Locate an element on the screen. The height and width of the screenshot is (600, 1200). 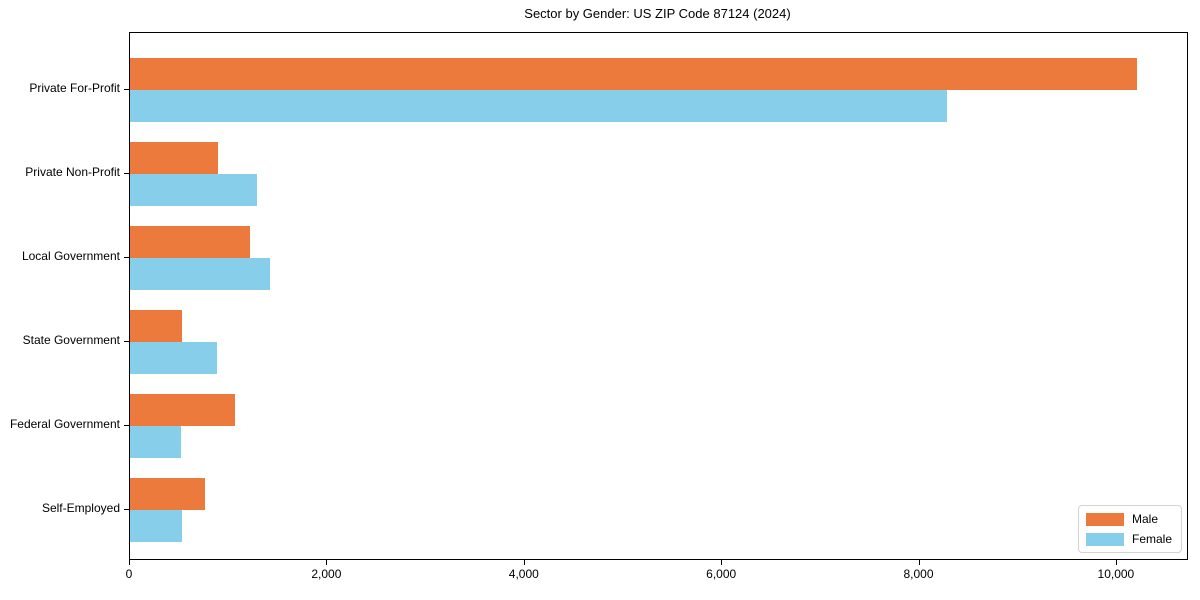
bar-female-private-non-profit is located at coordinates (194, 190).